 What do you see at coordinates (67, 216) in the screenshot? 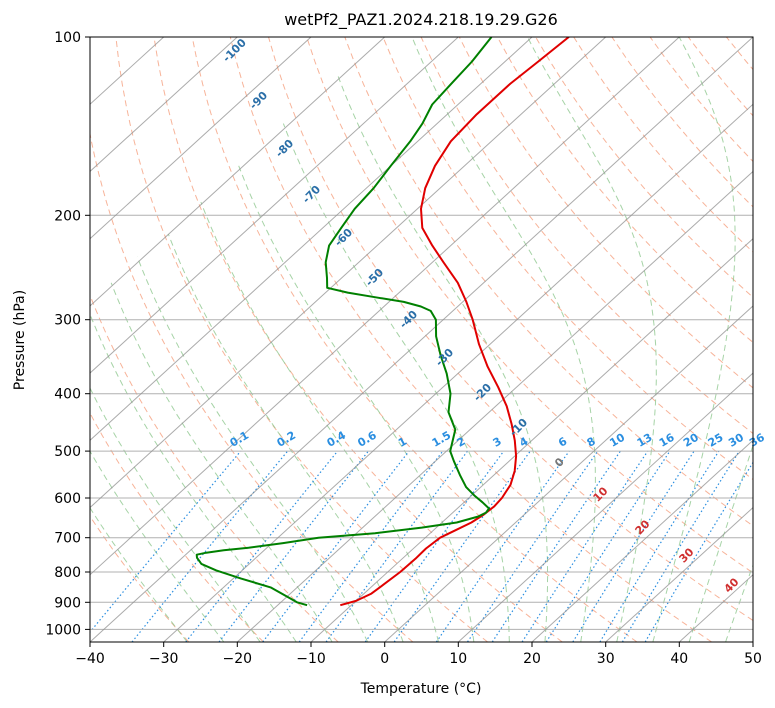
I see `y-tick-label: 200` at bounding box center [67, 216].